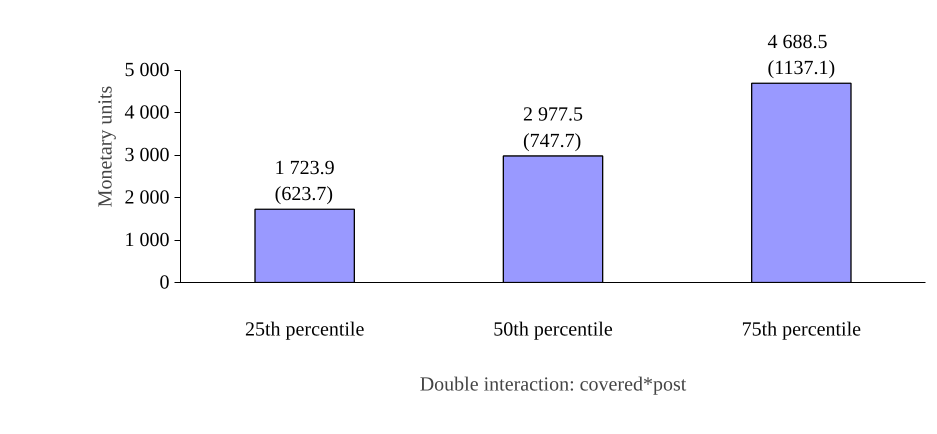 The height and width of the screenshot is (434, 937). I want to click on x-tick-label: 50th percentile, so click(553, 329).